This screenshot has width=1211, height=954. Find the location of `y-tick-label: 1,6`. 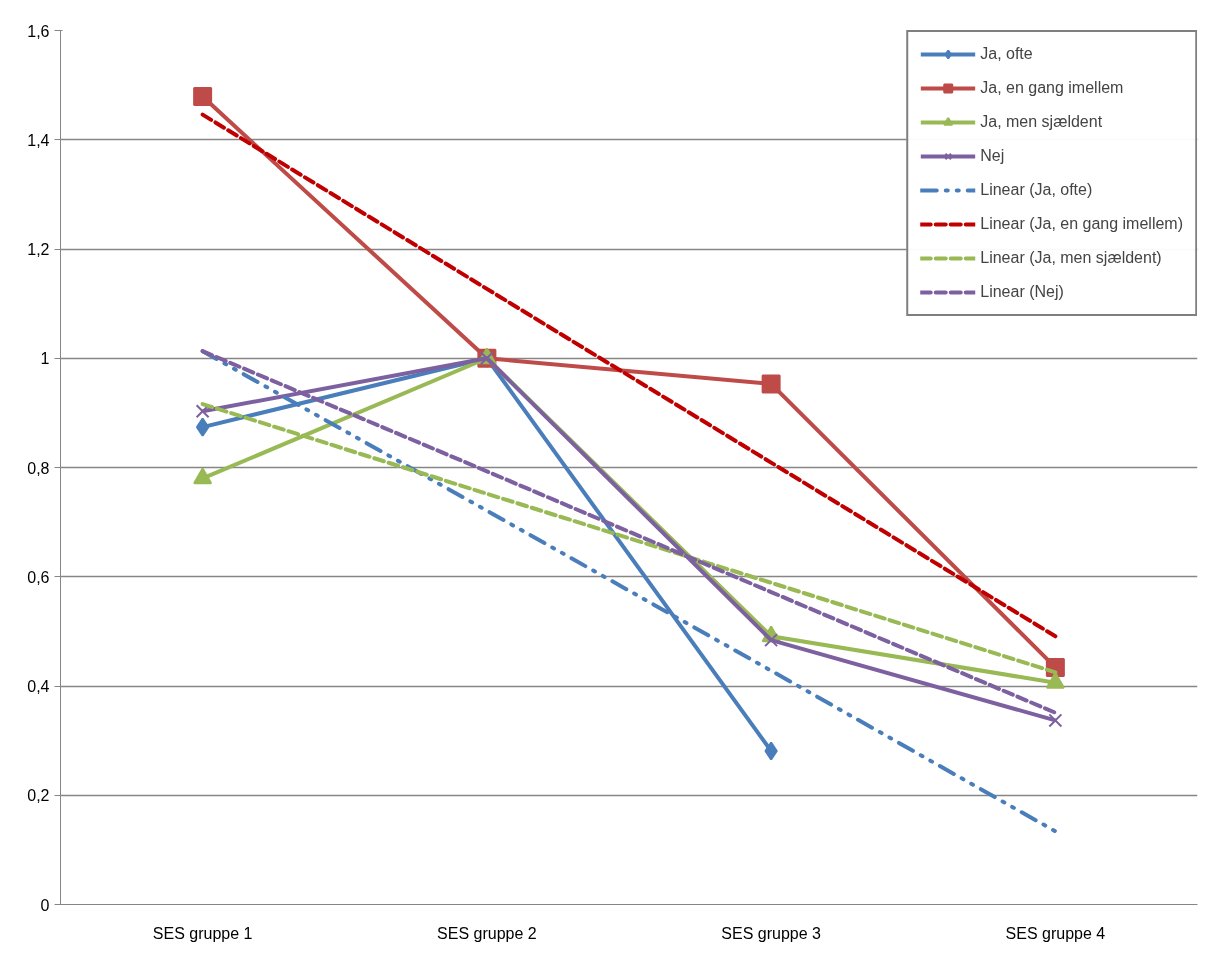

y-tick-label: 1,6 is located at coordinates (38, 31).